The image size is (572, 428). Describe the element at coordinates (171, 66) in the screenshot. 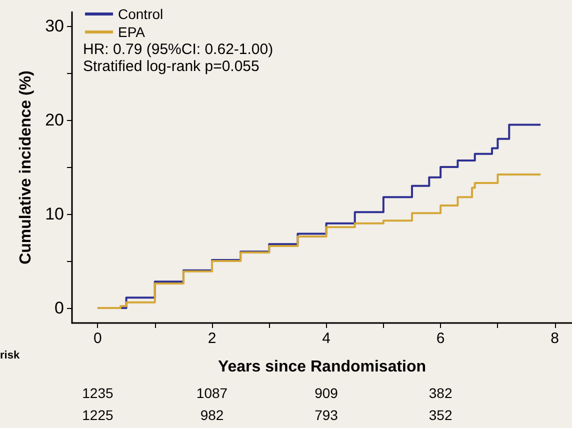

I see `annotation: Stratified log-rank p=0.055` at that location.